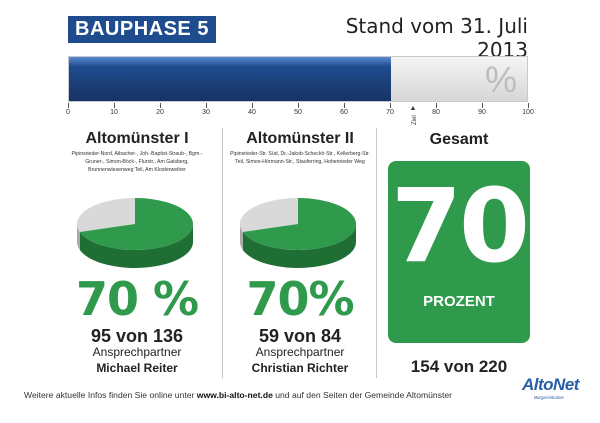 The height and width of the screenshot is (423, 600). What do you see at coordinates (206, 112) in the screenshot?
I see `scale-tick-label: 30` at bounding box center [206, 112].